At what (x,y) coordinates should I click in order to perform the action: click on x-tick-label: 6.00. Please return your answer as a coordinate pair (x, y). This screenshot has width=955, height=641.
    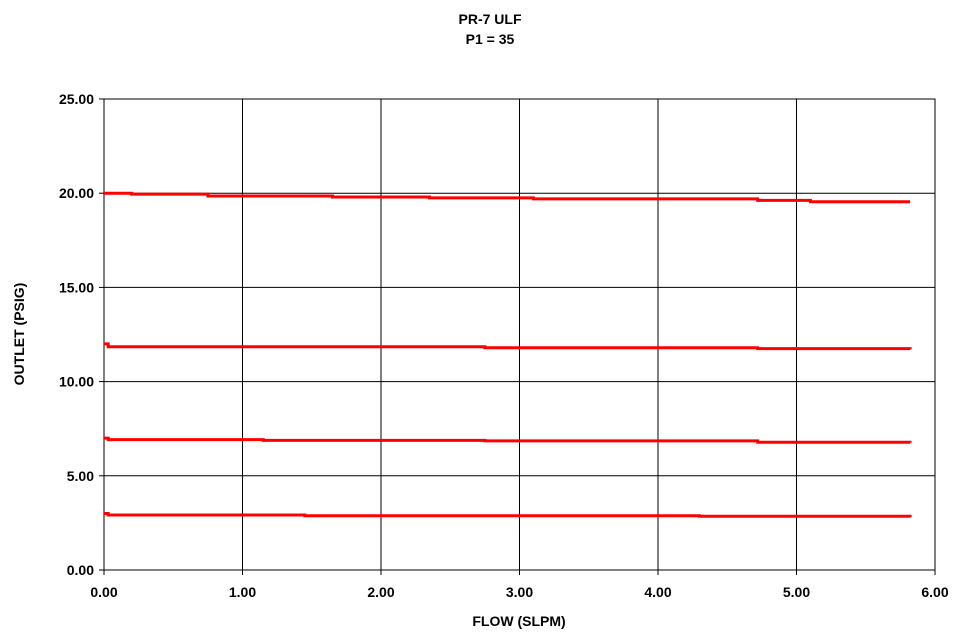
    Looking at the image, I should click on (934, 592).